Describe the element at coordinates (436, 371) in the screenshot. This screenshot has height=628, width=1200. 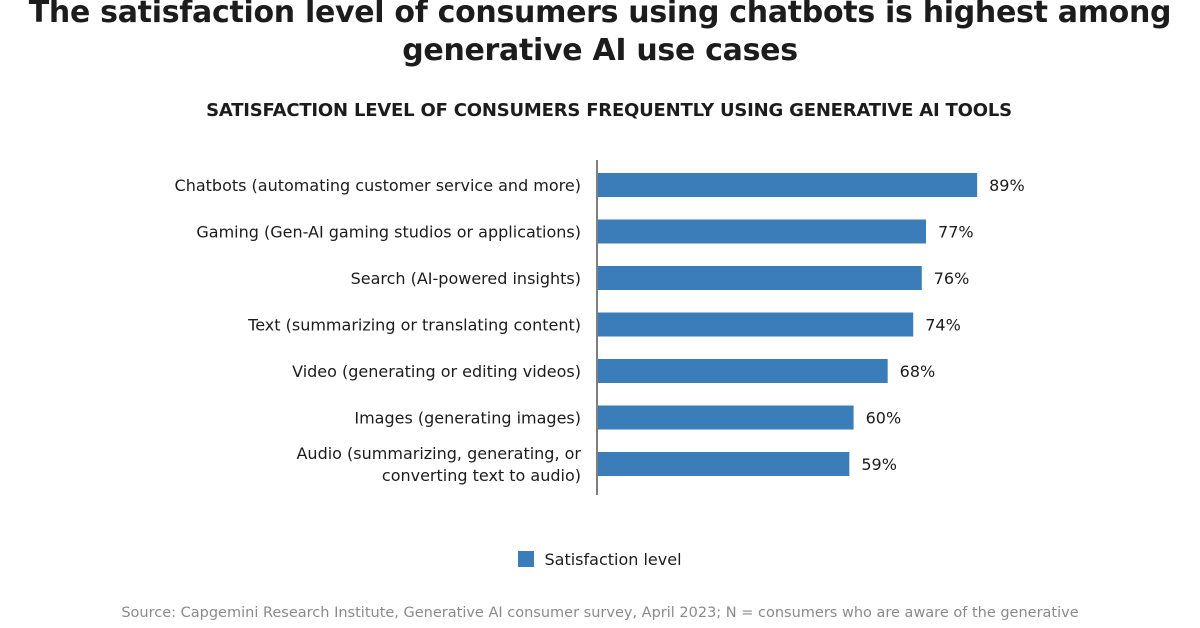
I see `category-label-4: Video (generating or editing videos)` at that location.